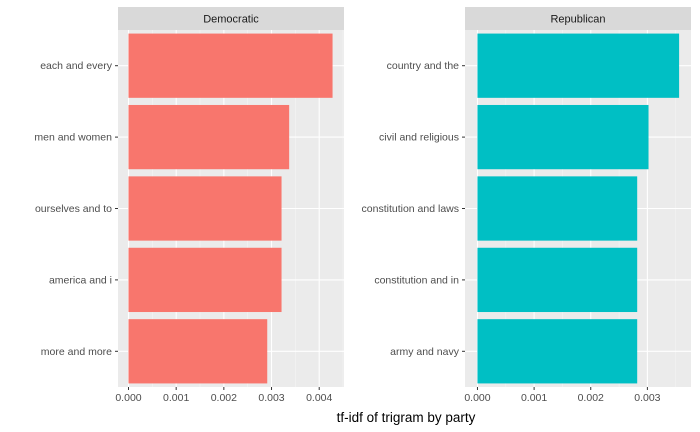 The height and width of the screenshot is (432, 700). I want to click on y-tick-label: each and every, so click(76, 66).